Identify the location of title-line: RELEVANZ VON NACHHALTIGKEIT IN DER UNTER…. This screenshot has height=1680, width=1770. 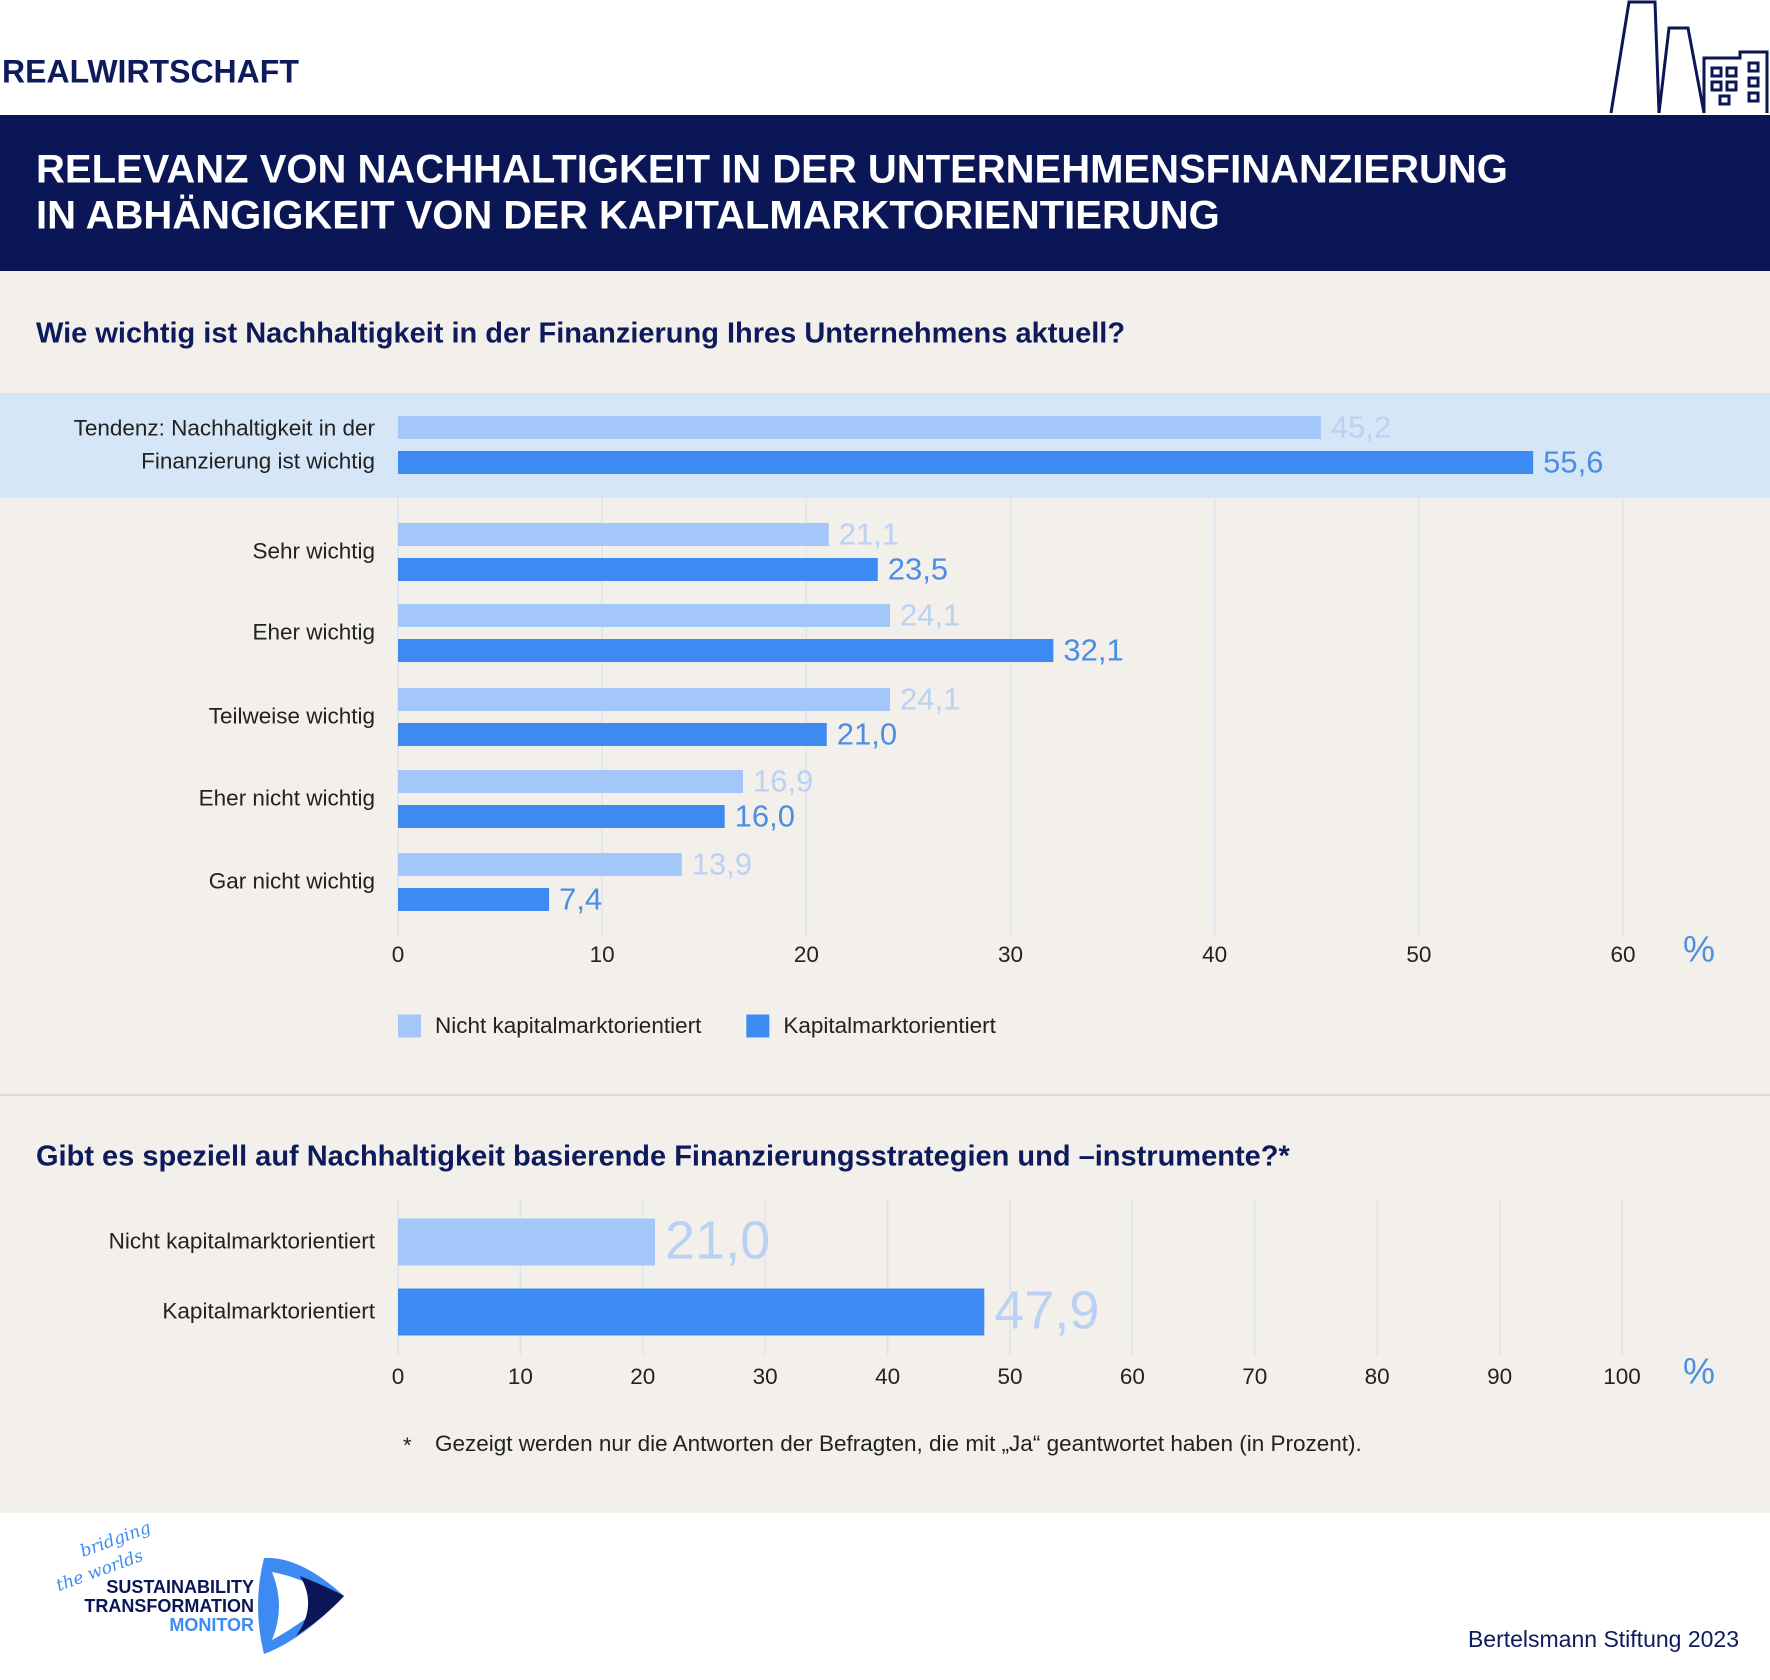
(772, 170).